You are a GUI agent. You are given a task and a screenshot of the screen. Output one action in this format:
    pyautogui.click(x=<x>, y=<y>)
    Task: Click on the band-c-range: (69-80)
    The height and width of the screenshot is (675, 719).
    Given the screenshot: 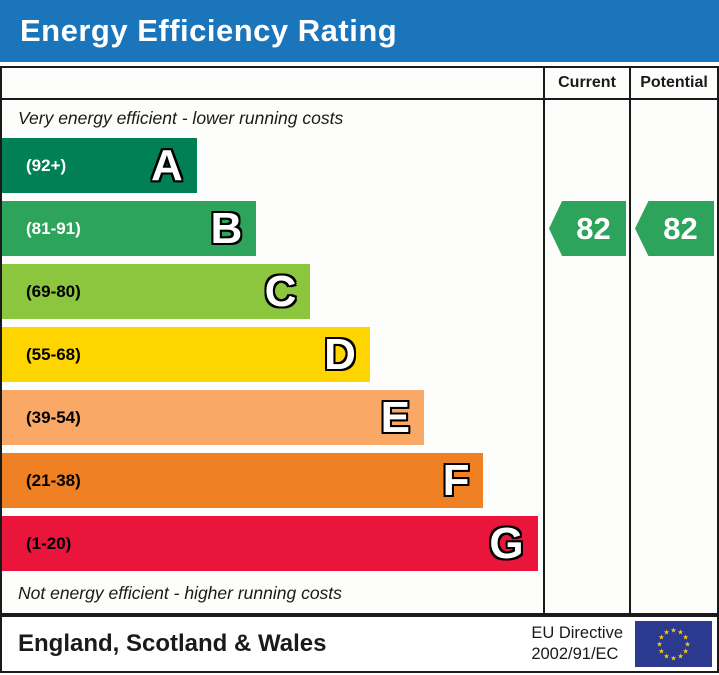 What is the action you would take?
    pyautogui.click(x=53, y=291)
    